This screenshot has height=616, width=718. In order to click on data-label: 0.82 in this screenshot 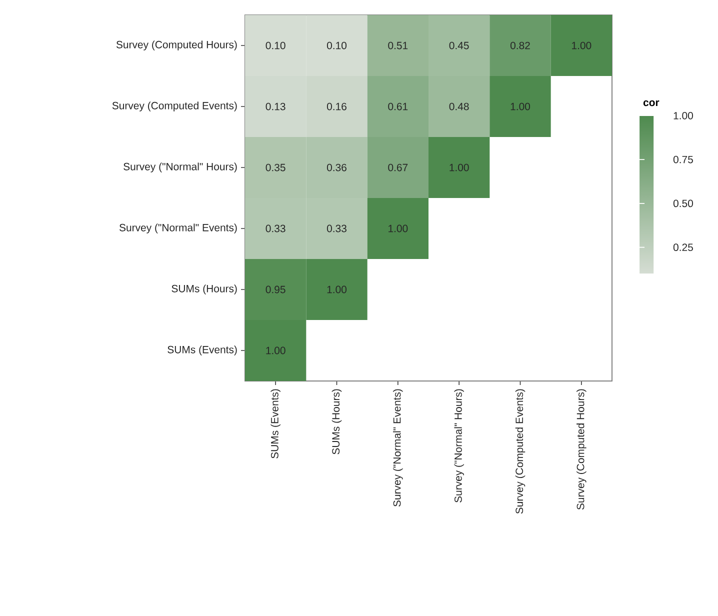, I will do `click(520, 46)`.